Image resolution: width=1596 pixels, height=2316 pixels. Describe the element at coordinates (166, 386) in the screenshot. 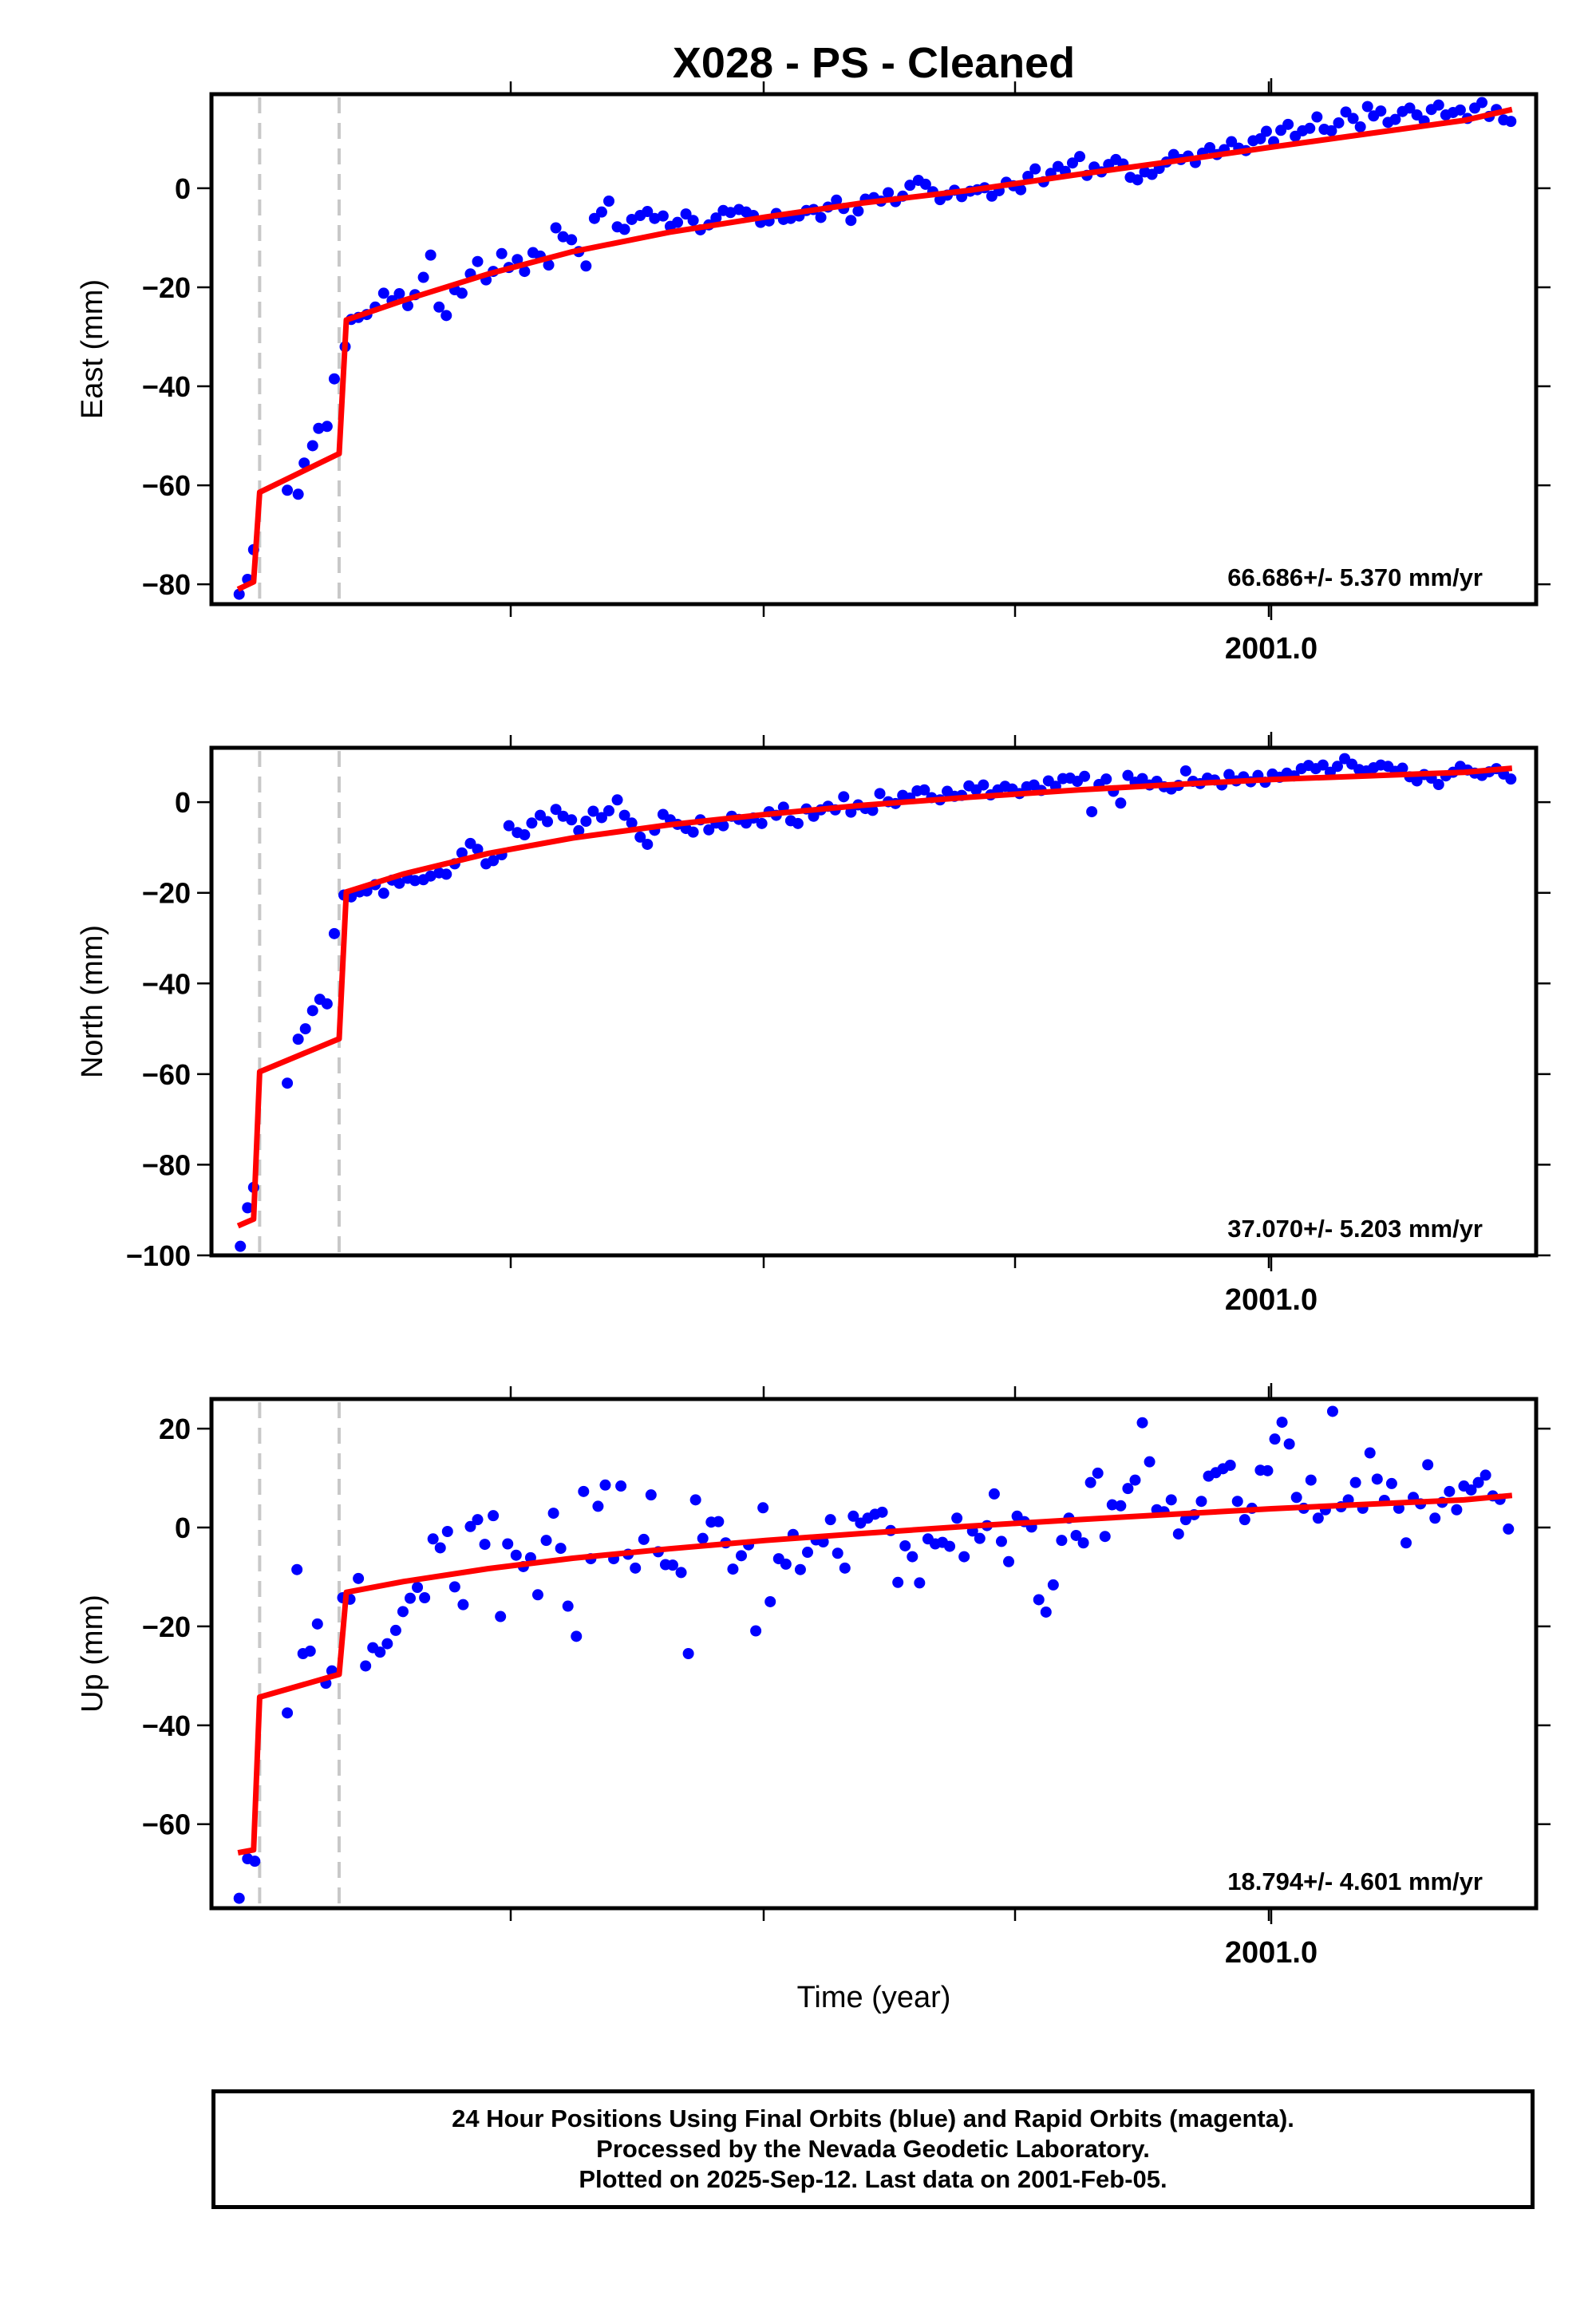

I see `east-y-tick-label: −40` at that location.